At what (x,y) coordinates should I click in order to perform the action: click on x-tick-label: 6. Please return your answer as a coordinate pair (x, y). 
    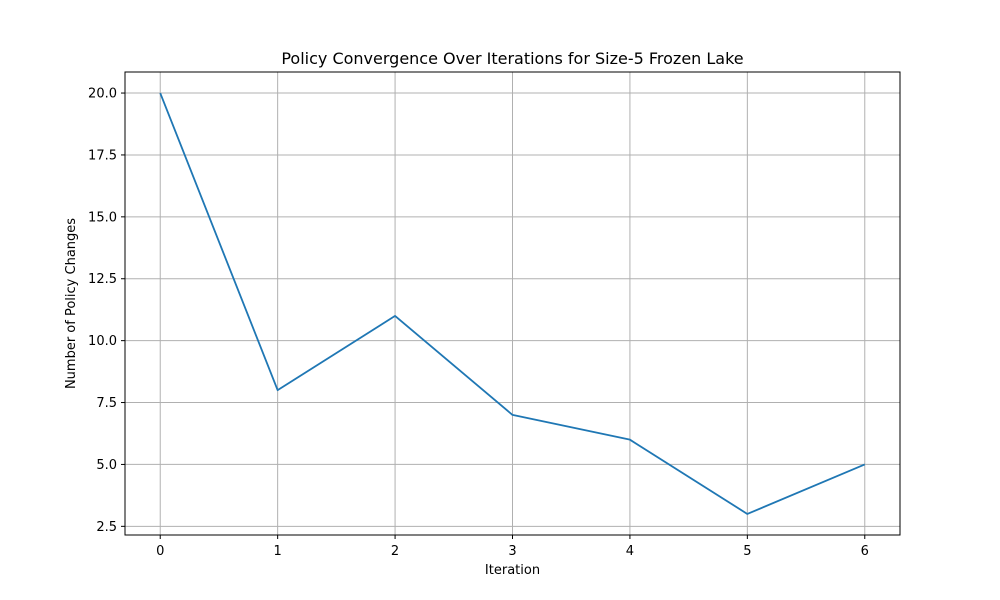
    Looking at the image, I should click on (865, 551).